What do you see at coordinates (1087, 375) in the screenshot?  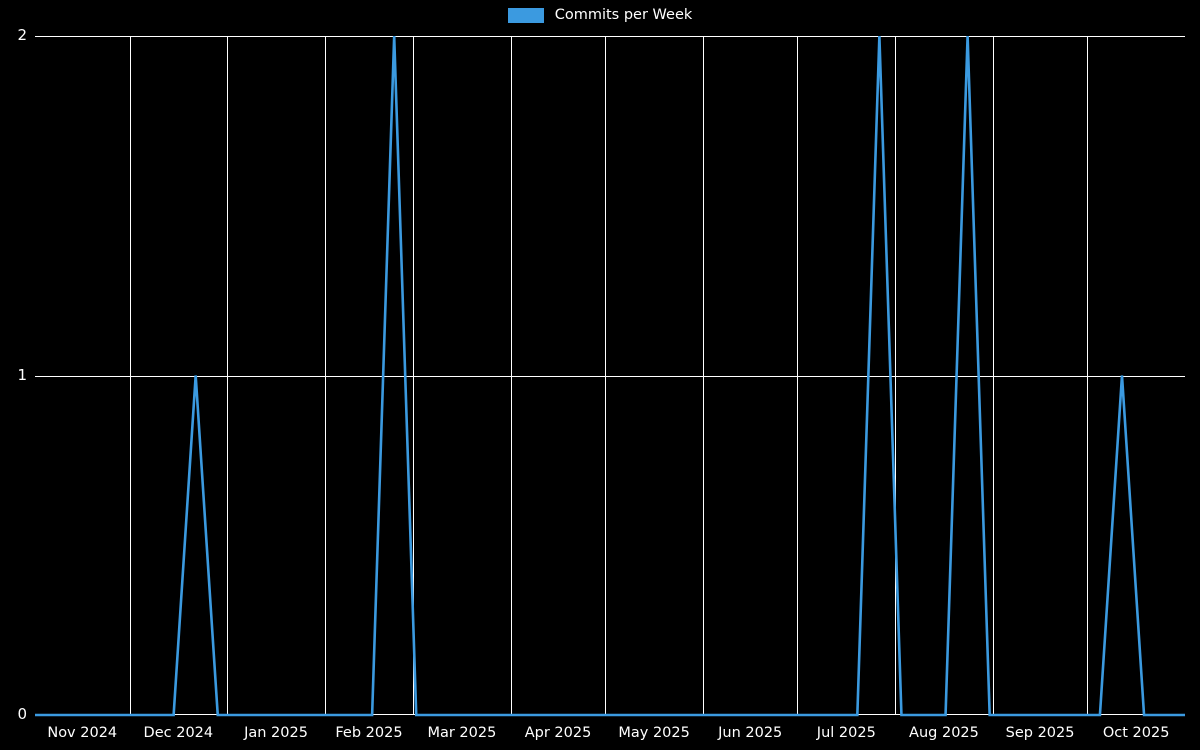 I see `gridline-x-oct-2025` at bounding box center [1087, 375].